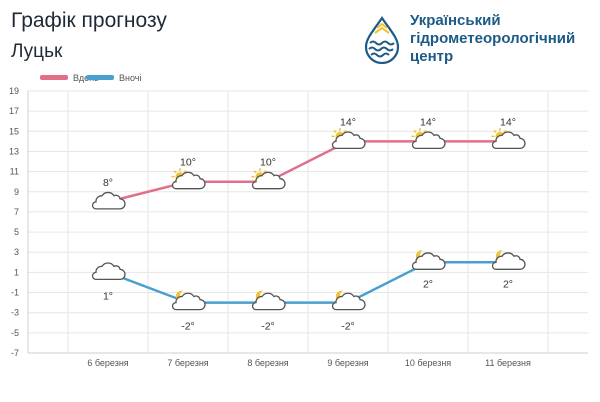  What do you see at coordinates (16, 212) in the screenshot?
I see `y-tick-label: 7` at bounding box center [16, 212].